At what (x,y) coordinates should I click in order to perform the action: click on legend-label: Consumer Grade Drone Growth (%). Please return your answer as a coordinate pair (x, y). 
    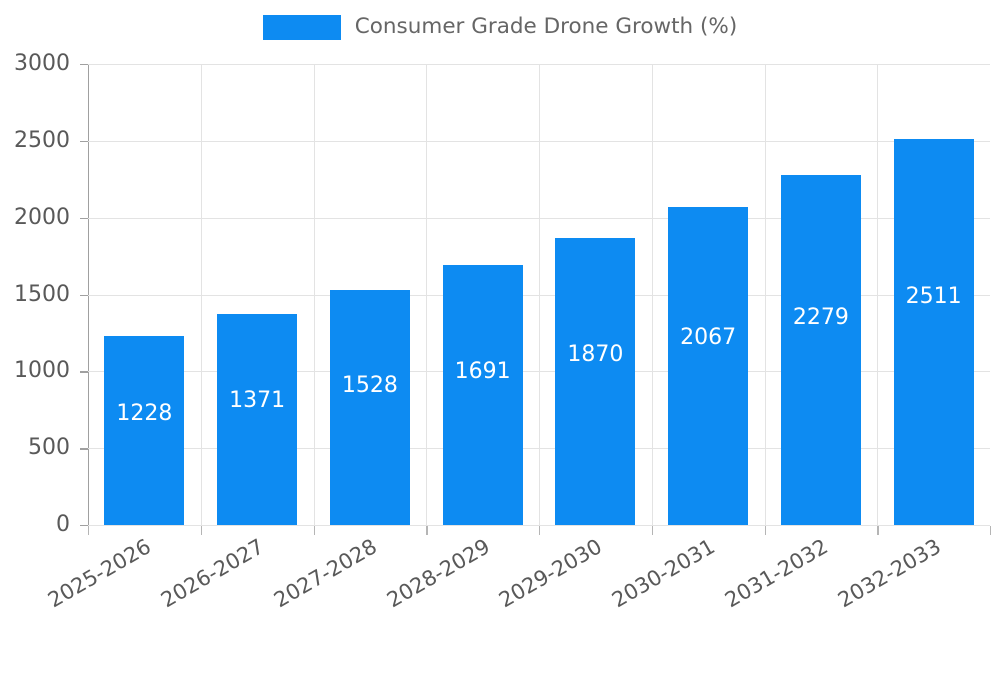
    Looking at the image, I should click on (546, 27).